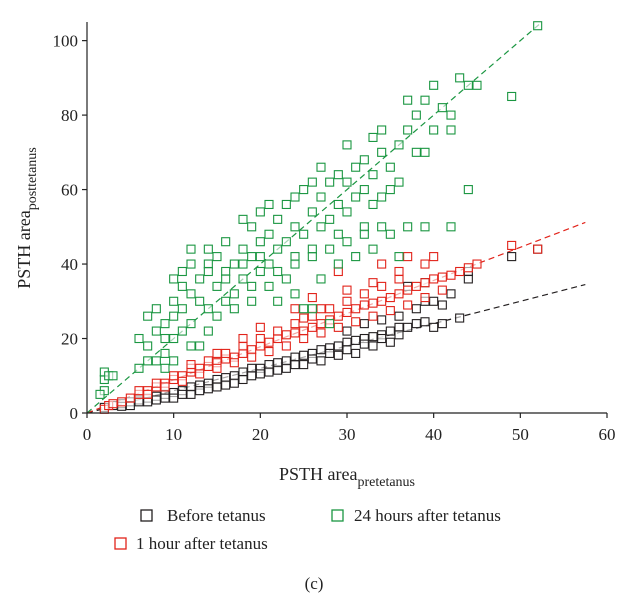 The height and width of the screenshot is (597, 629). What do you see at coordinates (314, 583) in the screenshot?
I see `panel-label: (c)` at bounding box center [314, 583].